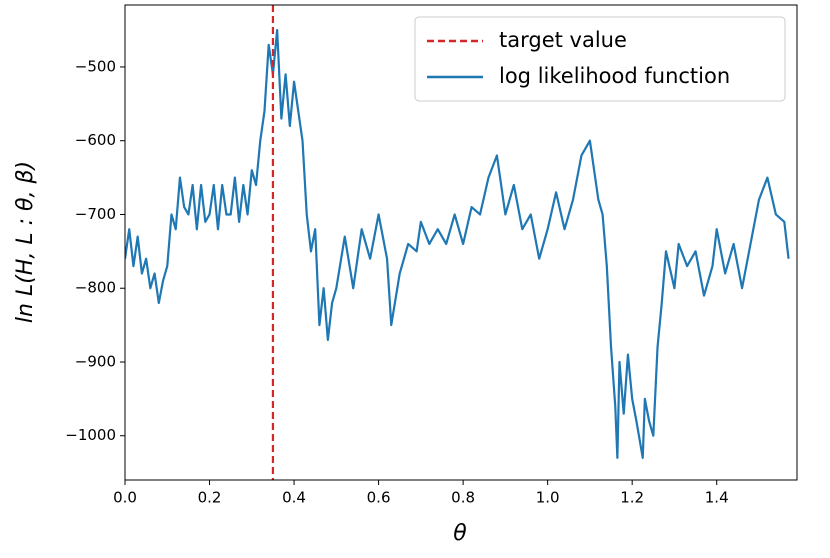 This screenshot has width=830, height=558. I want to click on legend-box, so click(600, 59).